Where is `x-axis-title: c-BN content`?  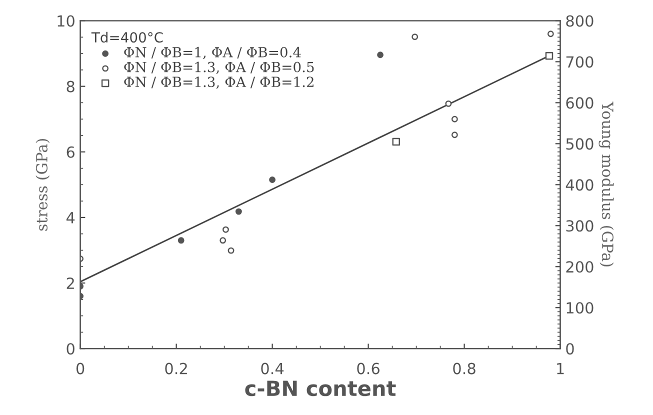 x-axis-title: c-BN content is located at coordinates (320, 388).